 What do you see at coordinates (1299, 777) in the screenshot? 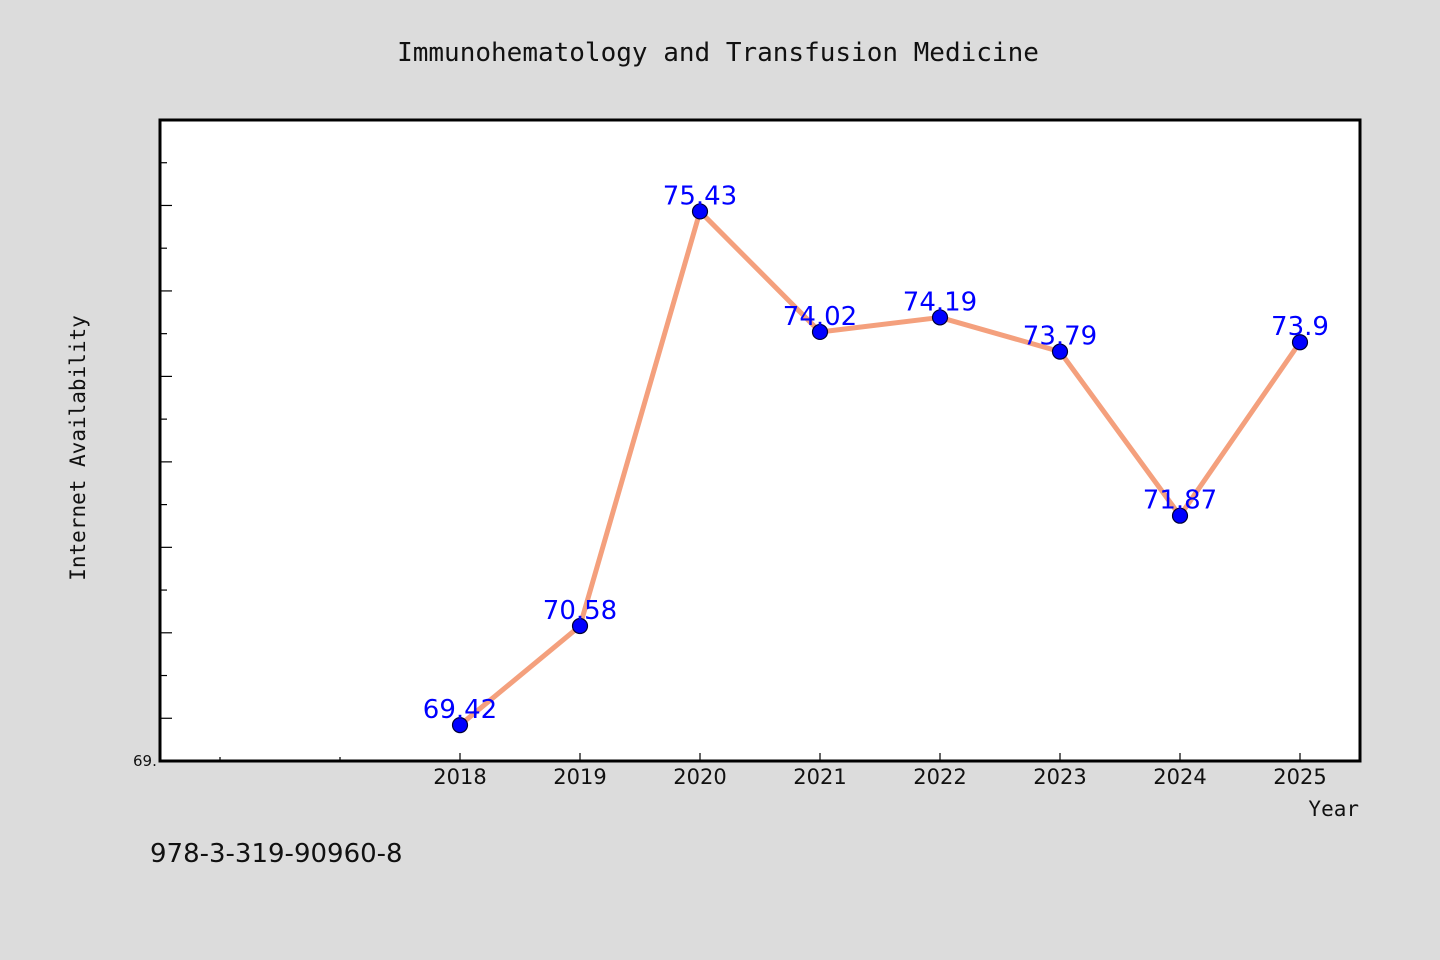
I see `x-tick-label-2025: 2025` at bounding box center [1299, 777].